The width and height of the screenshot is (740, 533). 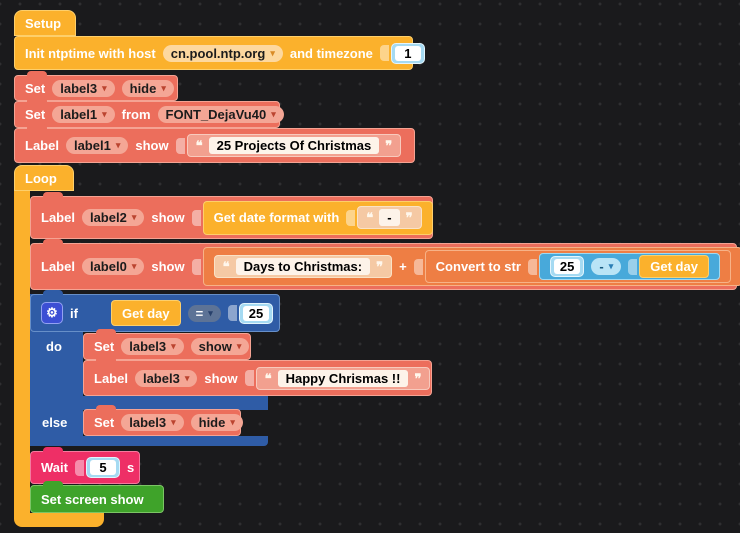 I want to click on block-loop-hat: Loop, so click(x=44, y=178).